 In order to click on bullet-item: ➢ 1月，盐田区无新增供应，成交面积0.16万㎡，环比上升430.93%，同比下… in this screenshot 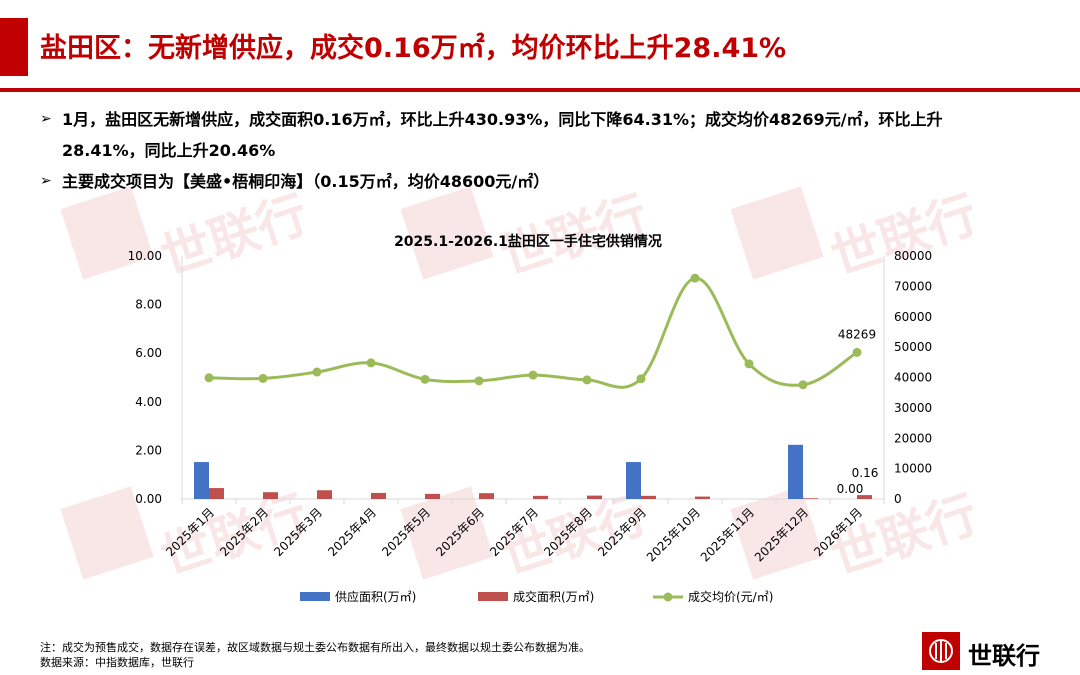, I will do `click(540, 135)`.